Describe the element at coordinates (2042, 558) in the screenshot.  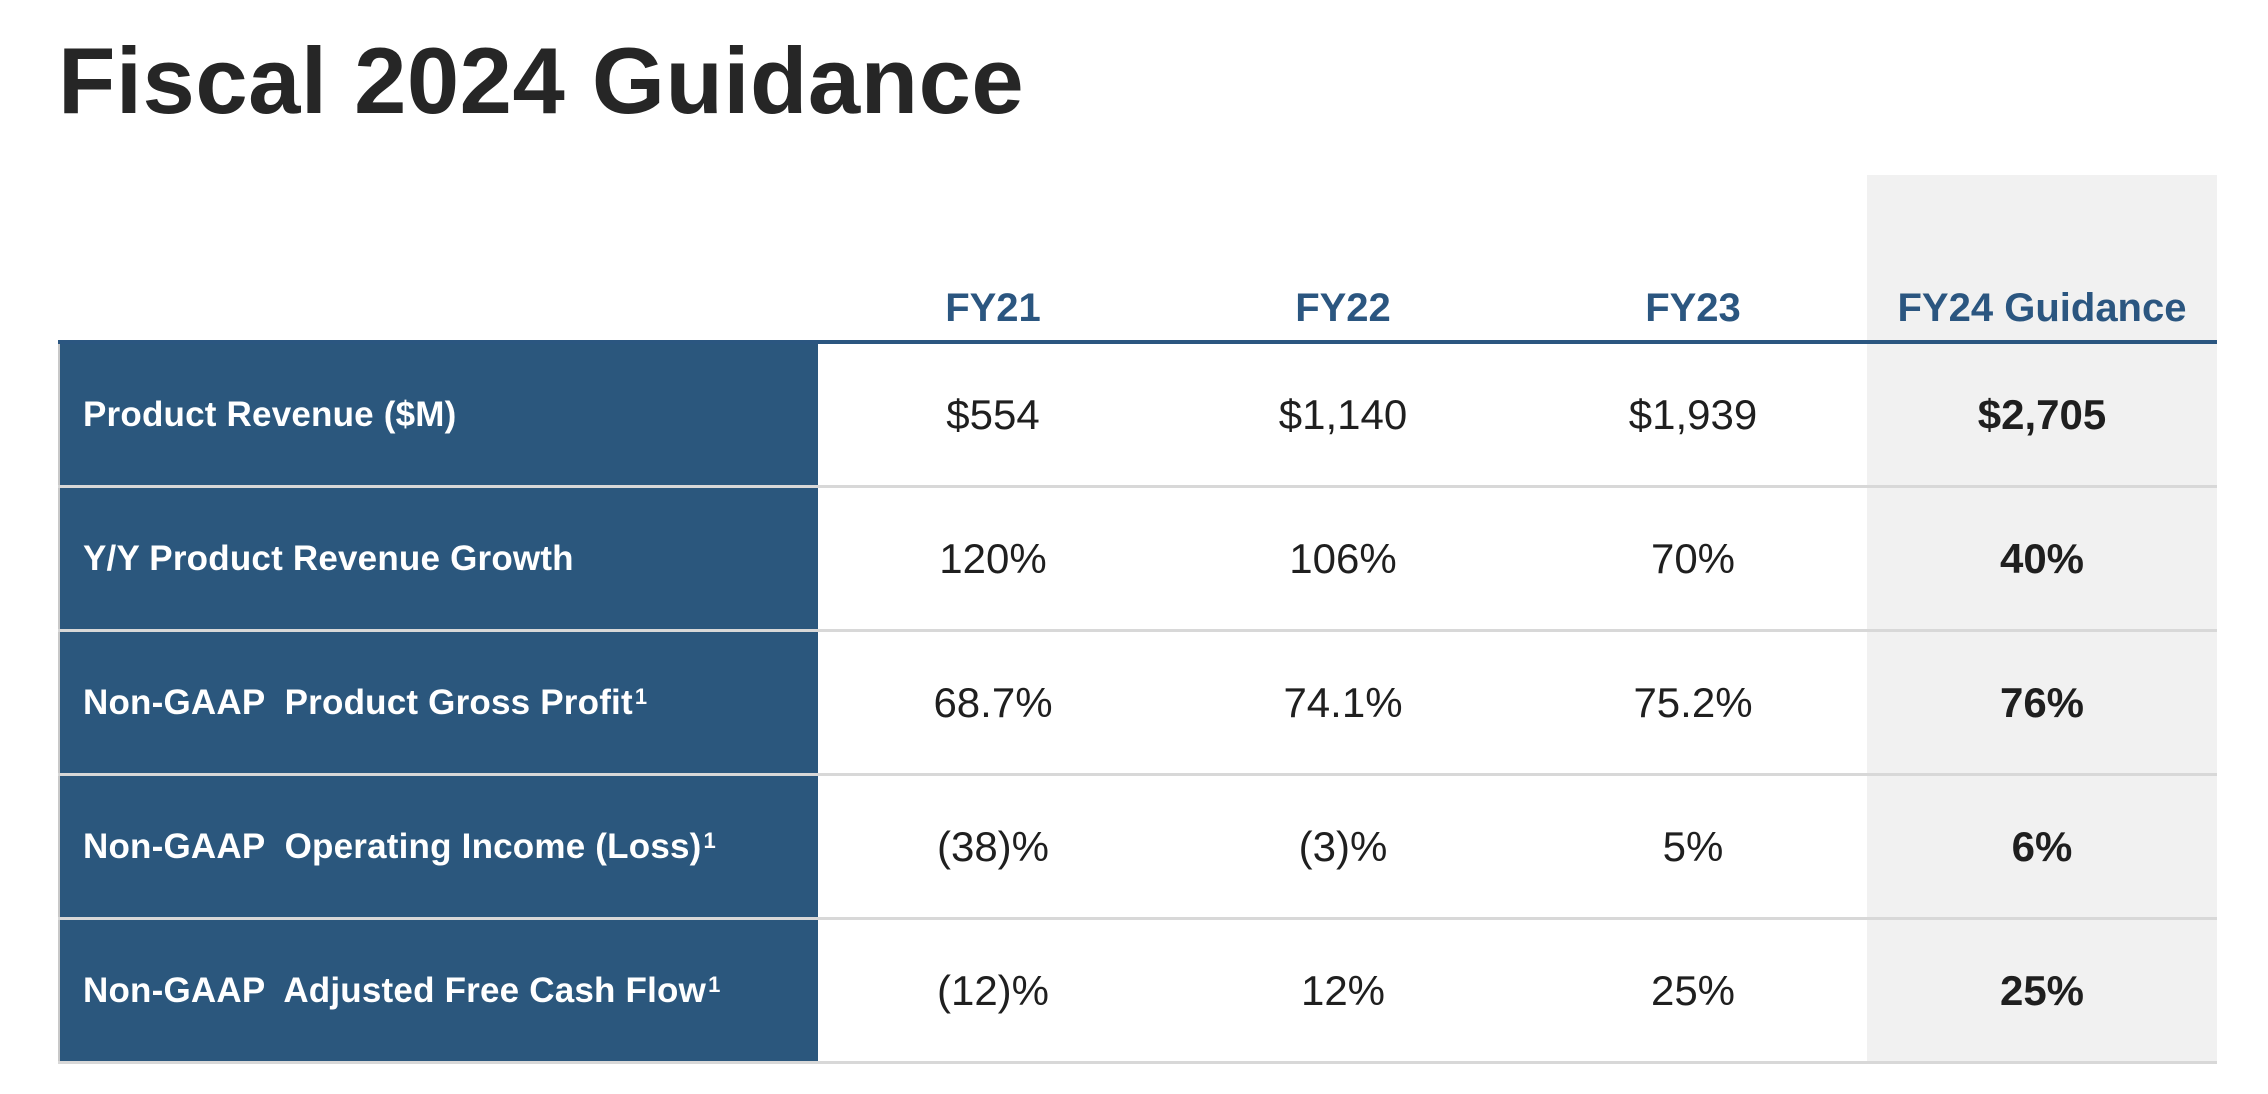
I see `cell-fy24-guidance: 40%` at that location.